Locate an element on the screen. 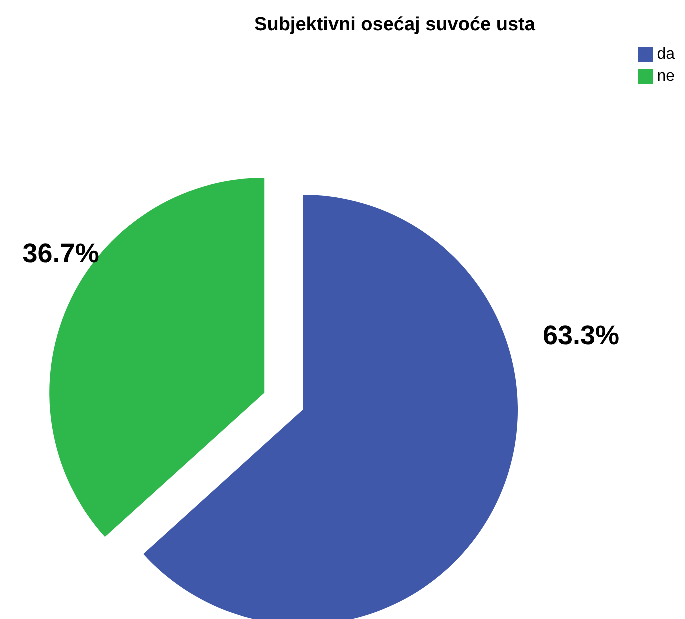 The image size is (685, 619). data-label: 36.7% is located at coordinates (61, 253).